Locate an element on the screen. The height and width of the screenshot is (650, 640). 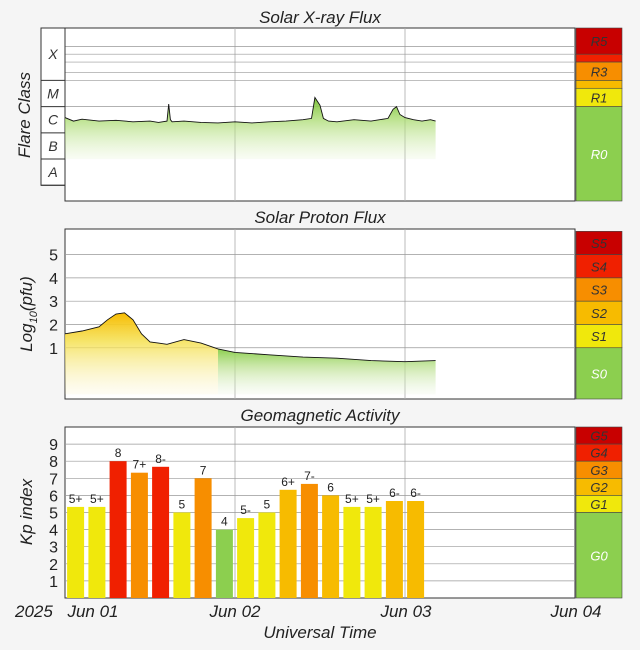
scale-bar-r0 is located at coordinates (599, 154).